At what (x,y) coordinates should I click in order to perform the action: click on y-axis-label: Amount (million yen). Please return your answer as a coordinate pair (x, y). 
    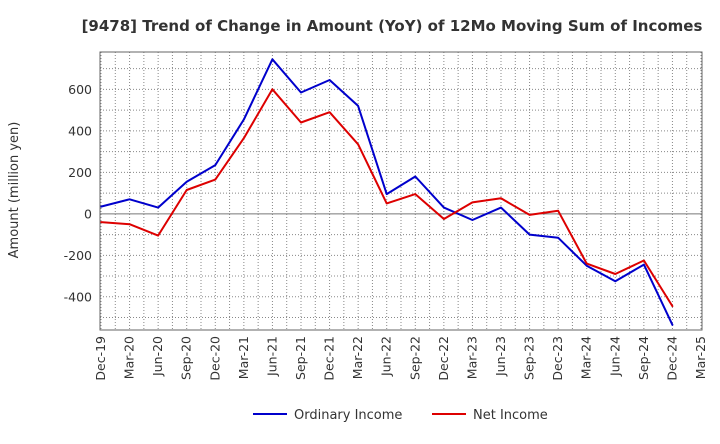
    Looking at the image, I should click on (14, 190).